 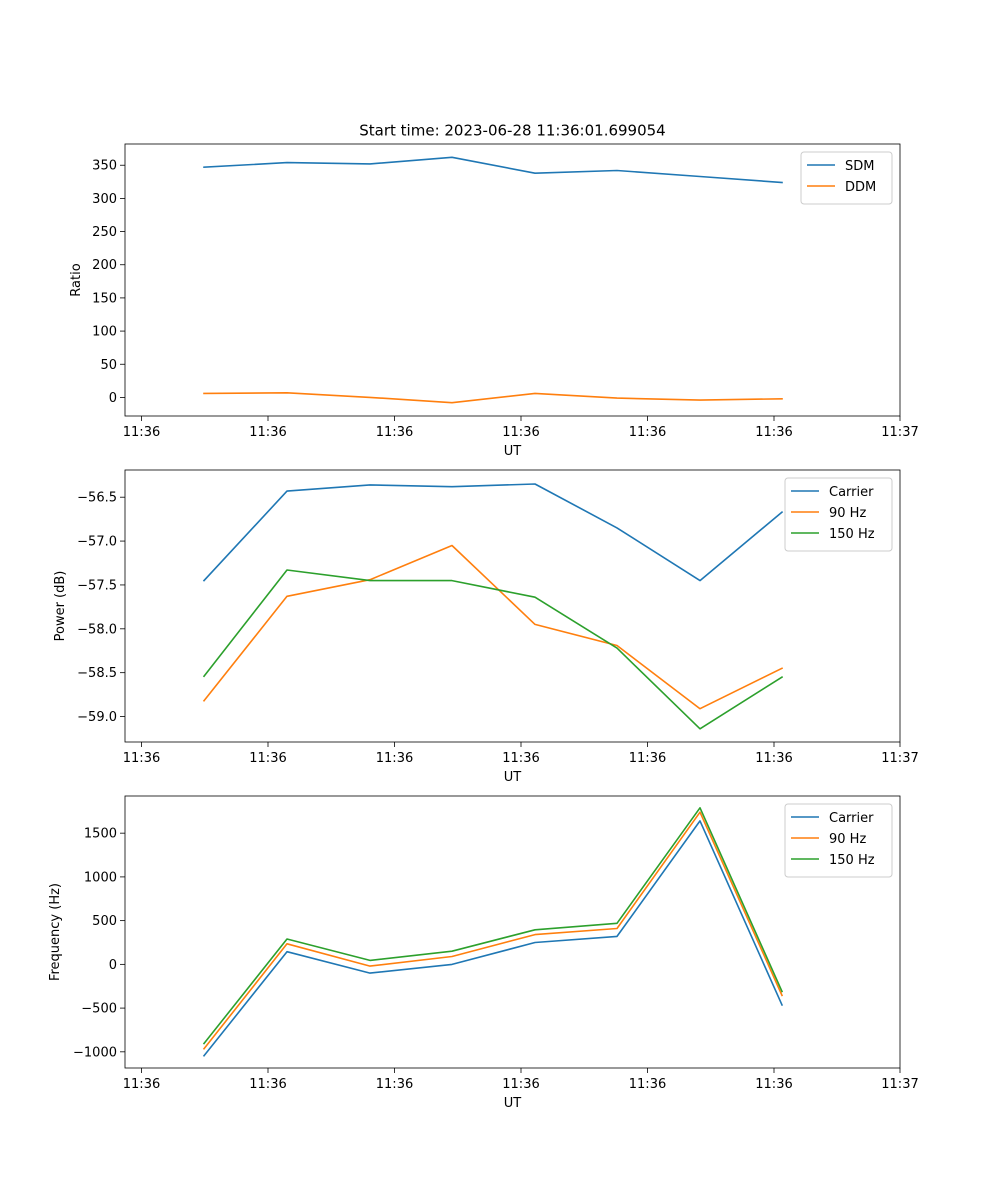 I want to click on y-tick-label: 100, so click(x=104, y=332).